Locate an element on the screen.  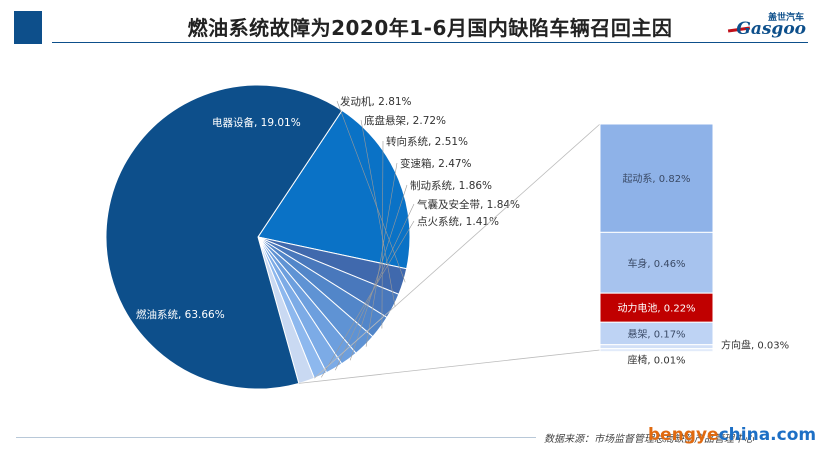
site-watermark-a: bengye is located at coordinates (683, 435).